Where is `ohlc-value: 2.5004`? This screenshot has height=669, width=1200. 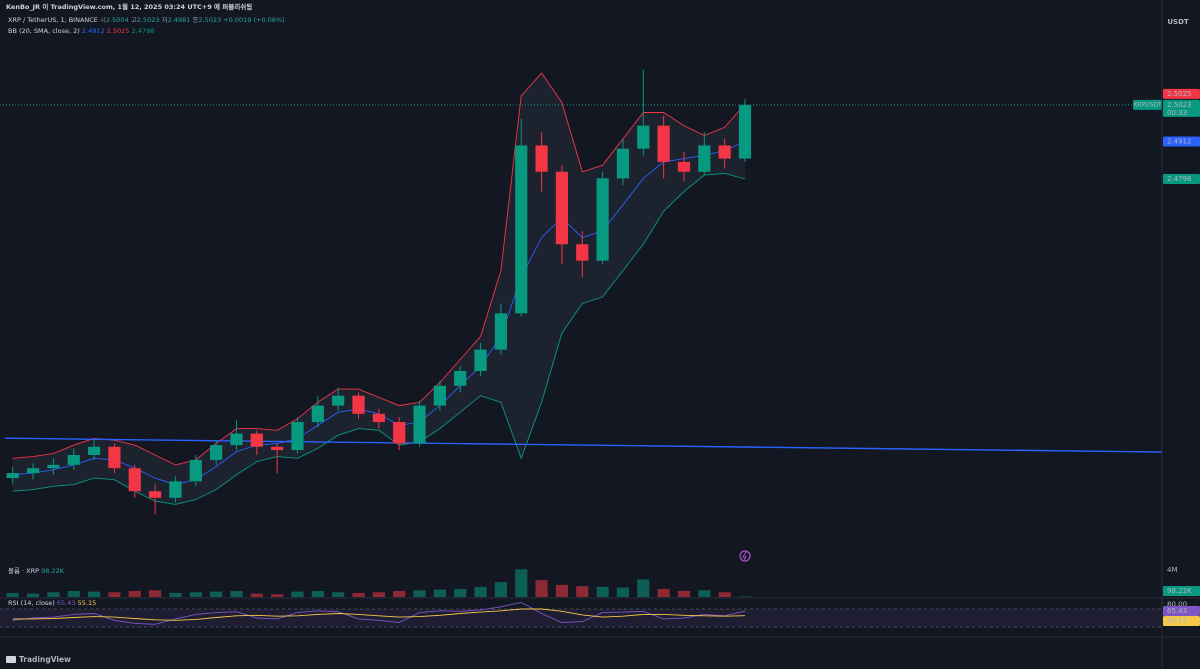
ohlc-value: 2.5004 is located at coordinates (117, 20).